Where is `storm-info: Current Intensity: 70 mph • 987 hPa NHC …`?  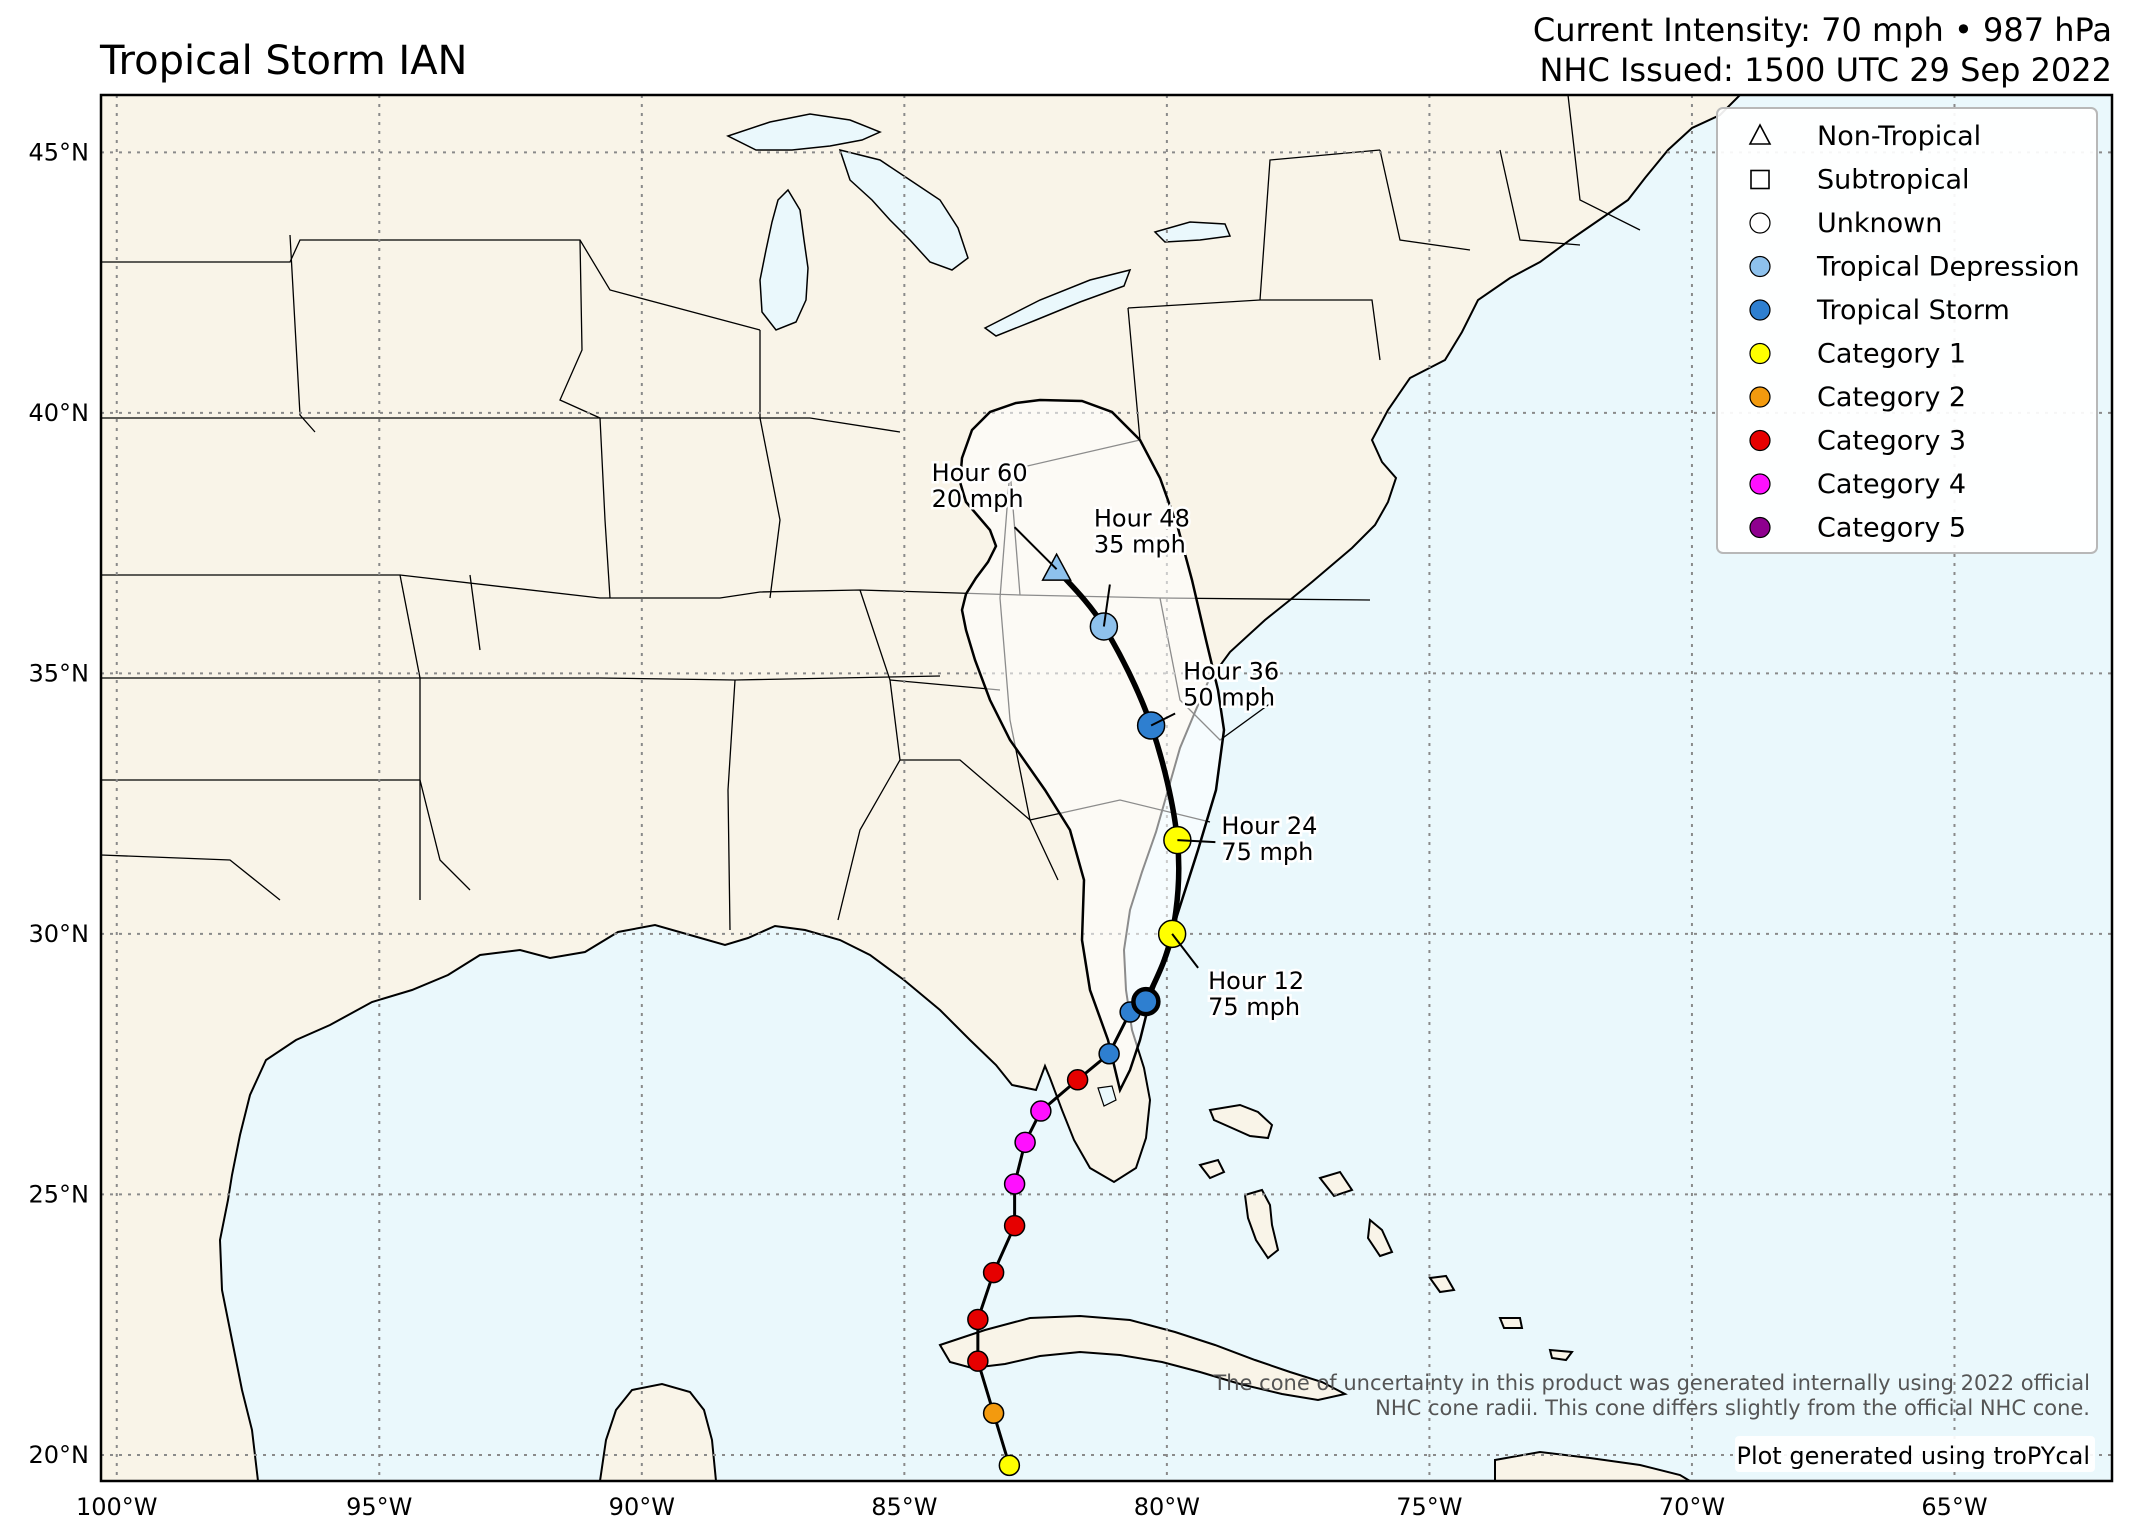 storm-info: Current Intensity: 70 mph • 987 hPa NHC … is located at coordinates (1822, 50).